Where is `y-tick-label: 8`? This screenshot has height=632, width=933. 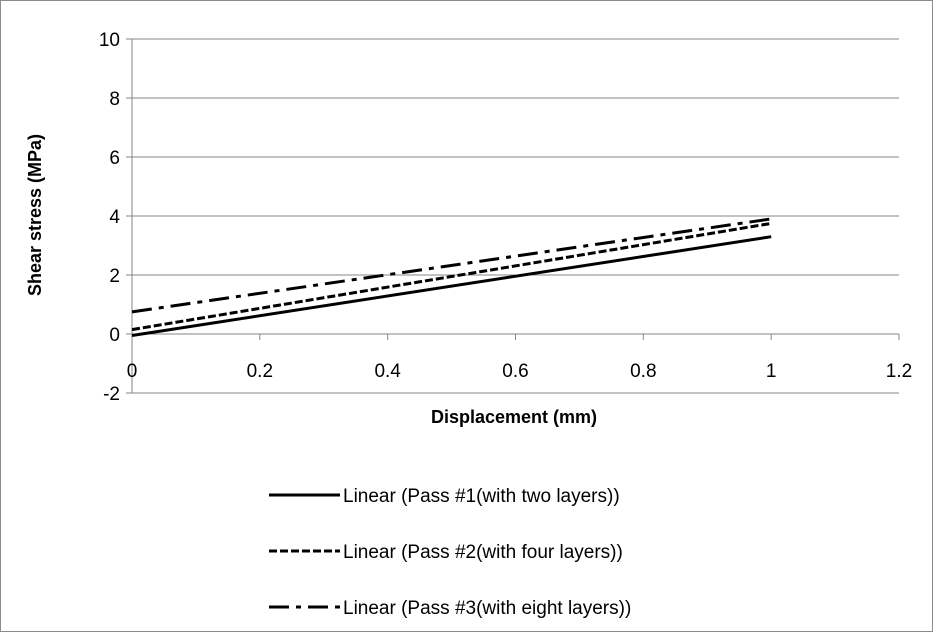 y-tick-label: 8 is located at coordinates (114, 99).